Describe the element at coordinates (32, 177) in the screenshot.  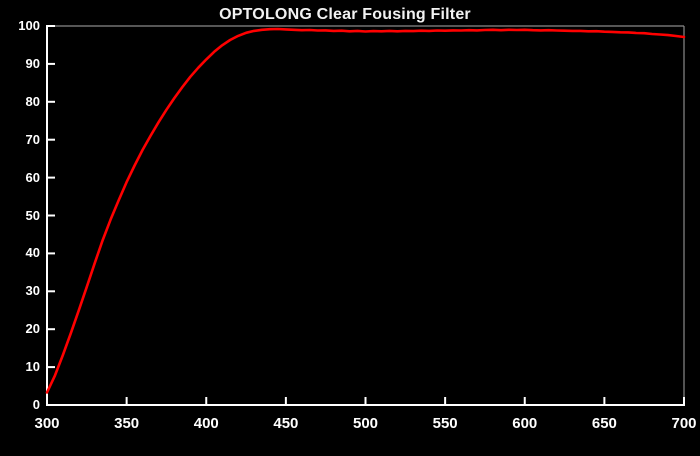
I see `y-tick-label: 60` at that location.